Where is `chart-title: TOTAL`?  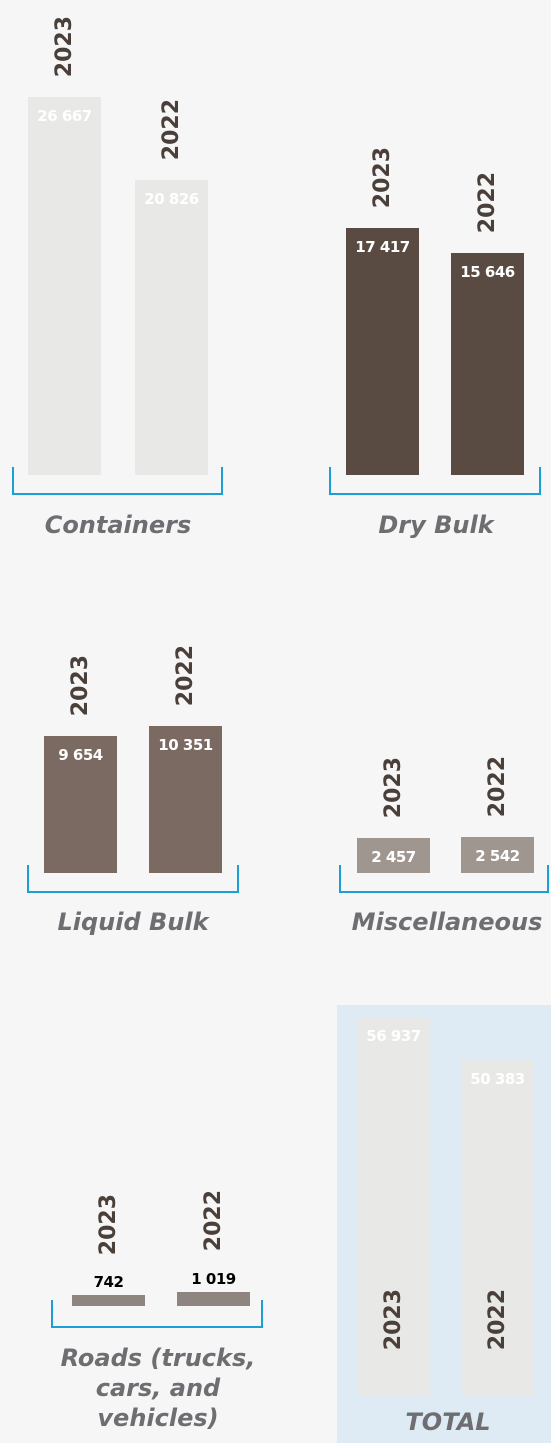 chart-title: TOTAL is located at coordinates (448, 1422).